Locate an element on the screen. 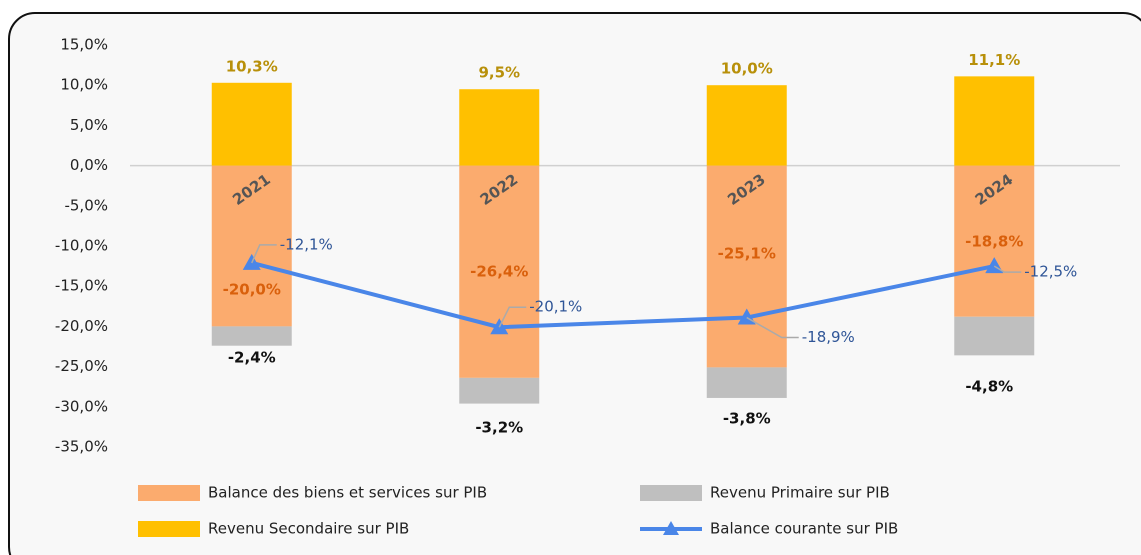  y-tick-label: -35,0% is located at coordinates (81, 447).